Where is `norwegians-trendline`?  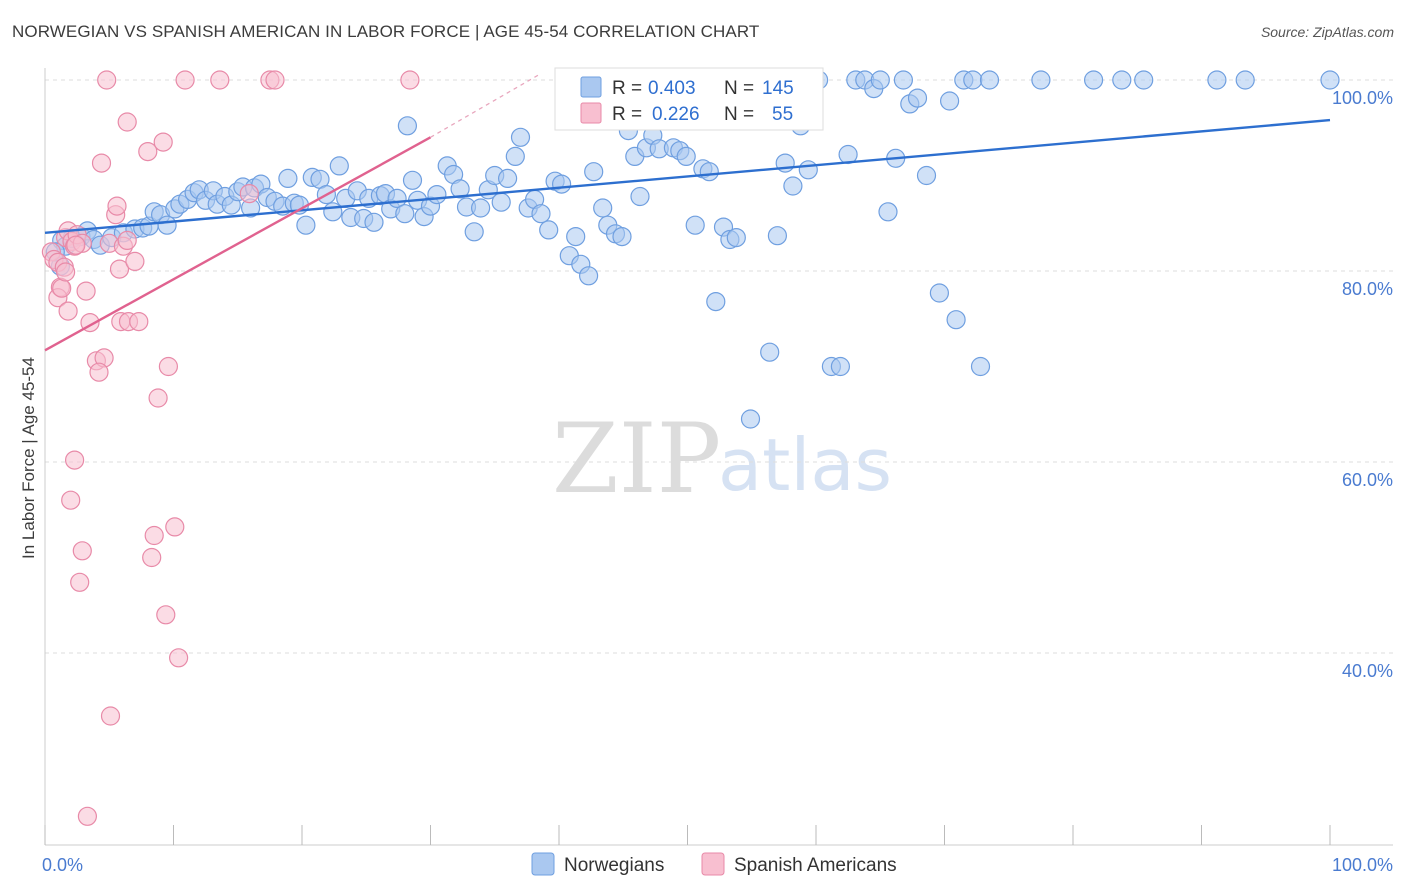
norwegians-trendline is located at coordinates (687, 176).